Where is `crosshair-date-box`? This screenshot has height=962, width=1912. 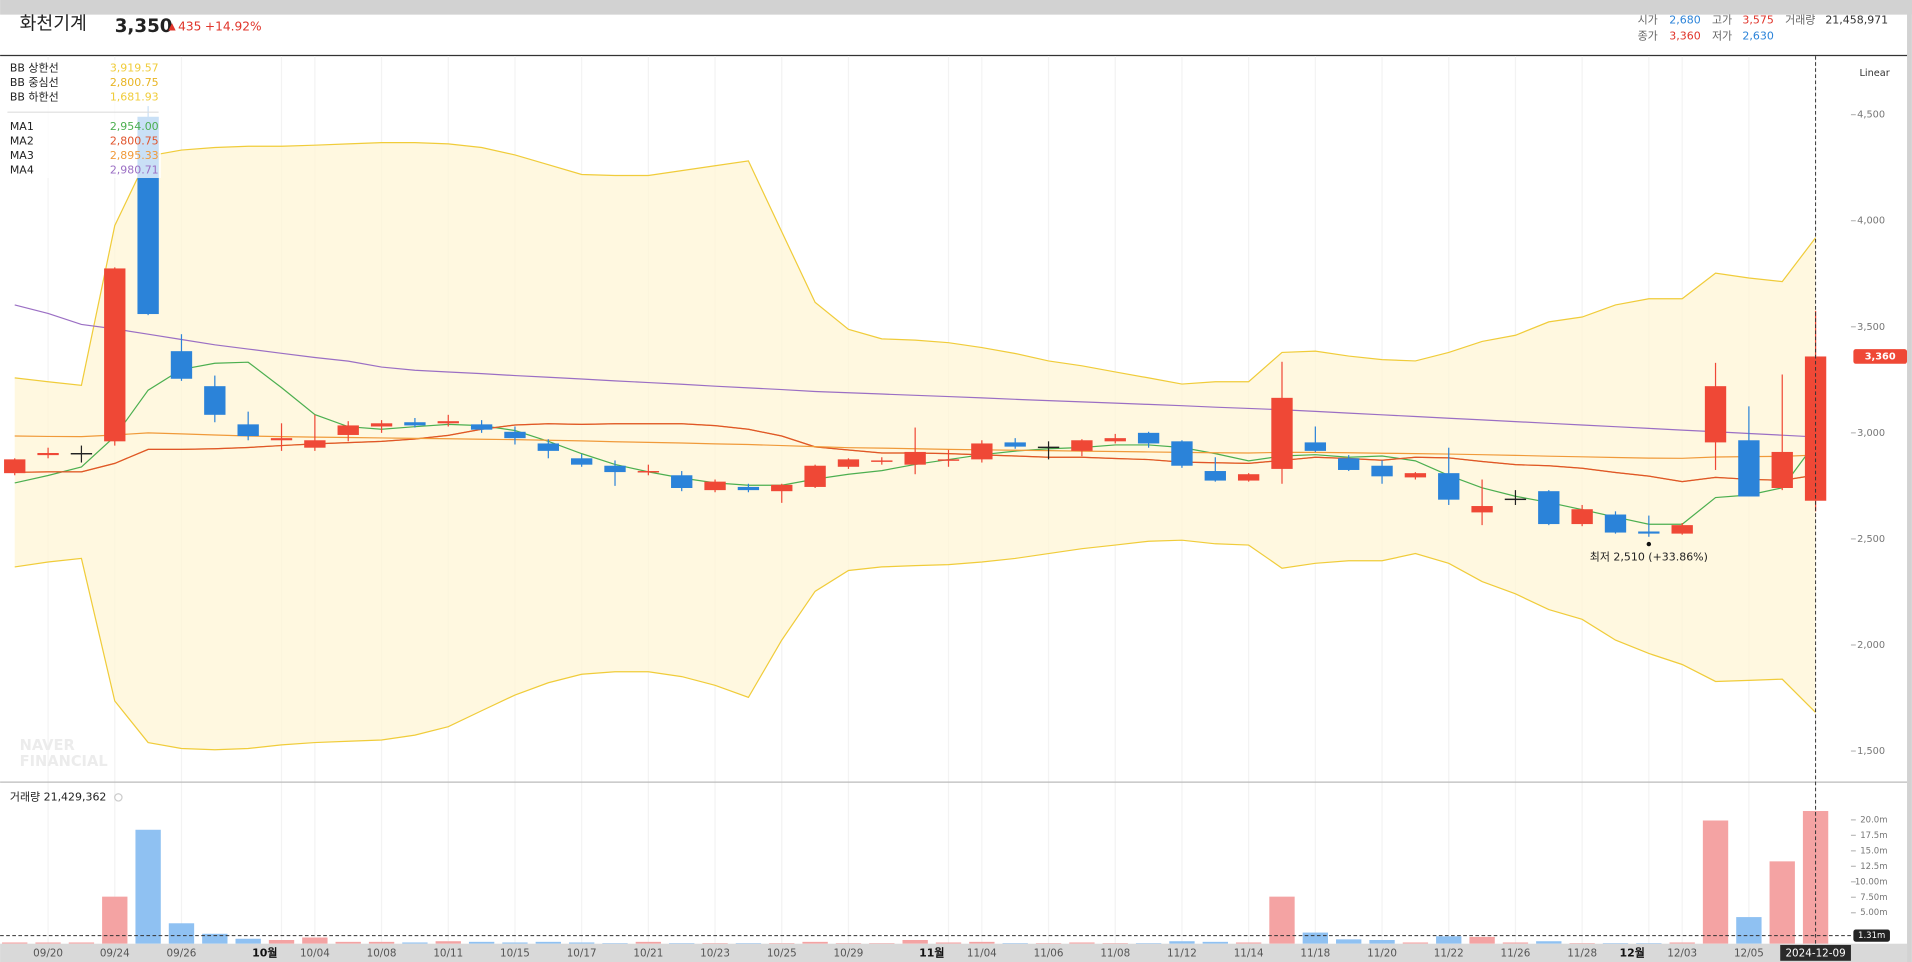
crosshair-date-box is located at coordinates (1815, 952).